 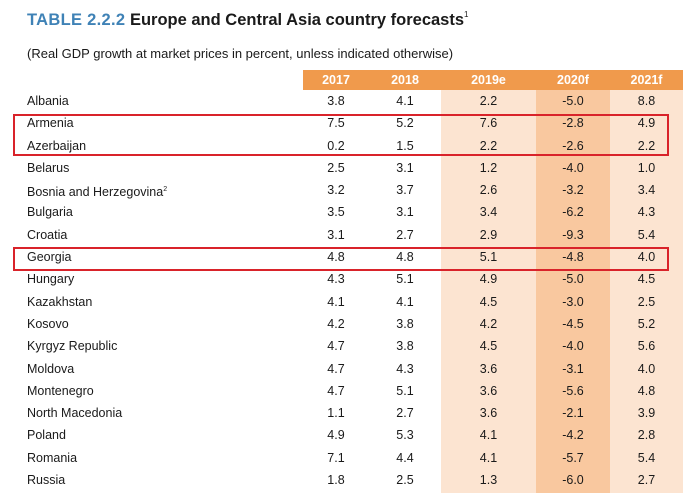 I want to click on table-row: Romania 7.1 4.4 4.1 -5.7 5.4, so click(x=341, y=458).